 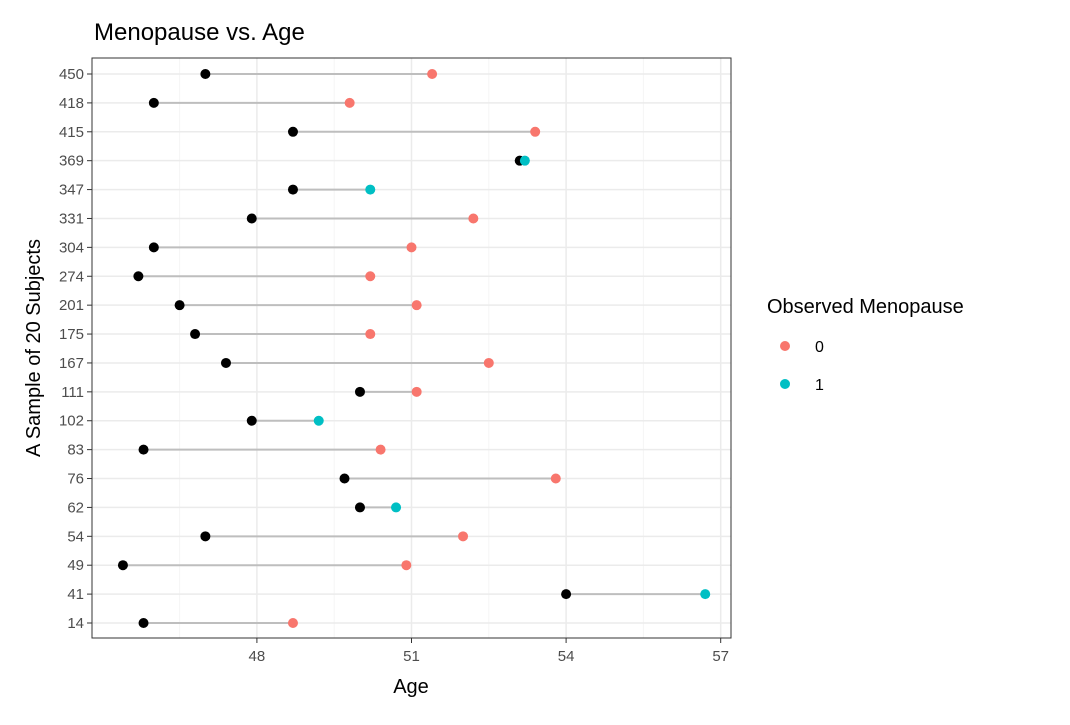 What do you see at coordinates (411, 656) in the screenshot?
I see `x-tick-label-51: 51` at bounding box center [411, 656].